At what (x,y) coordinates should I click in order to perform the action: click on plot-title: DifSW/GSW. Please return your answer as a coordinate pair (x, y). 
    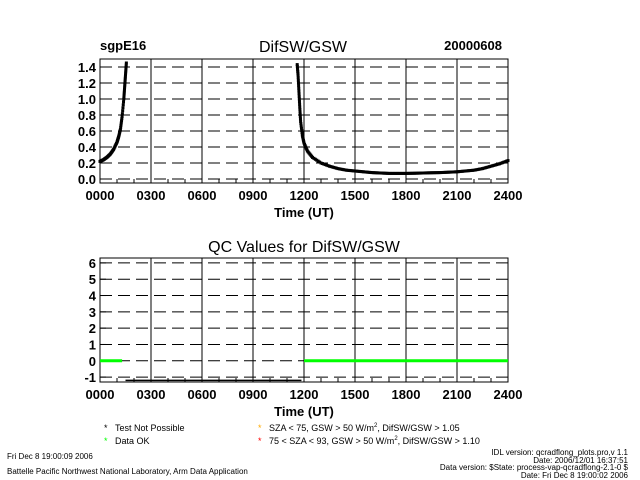
    Looking at the image, I should click on (303, 47).